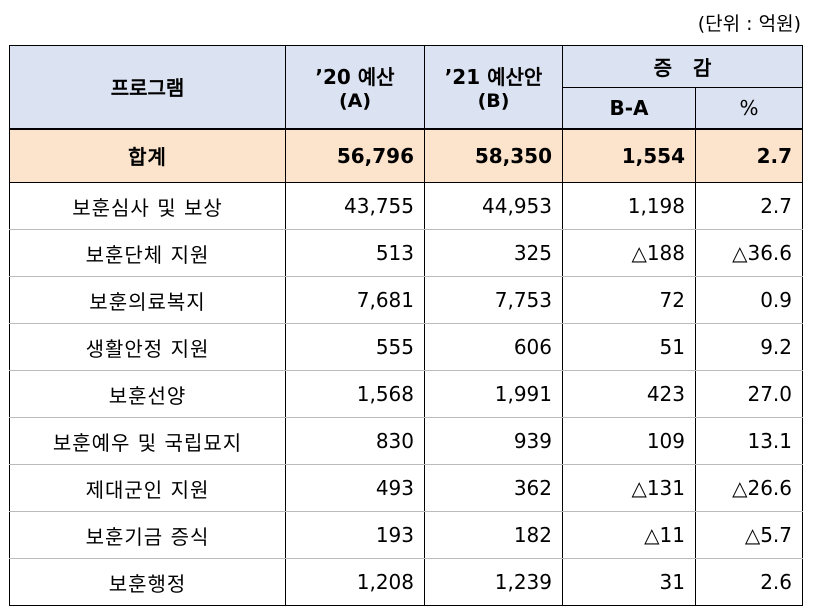 This screenshot has width=823, height=616. What do you see at coordinates (355, 77) in the screenshot?
I see `header-2020-label: ’20 예산` at bounding box center [355, 77].